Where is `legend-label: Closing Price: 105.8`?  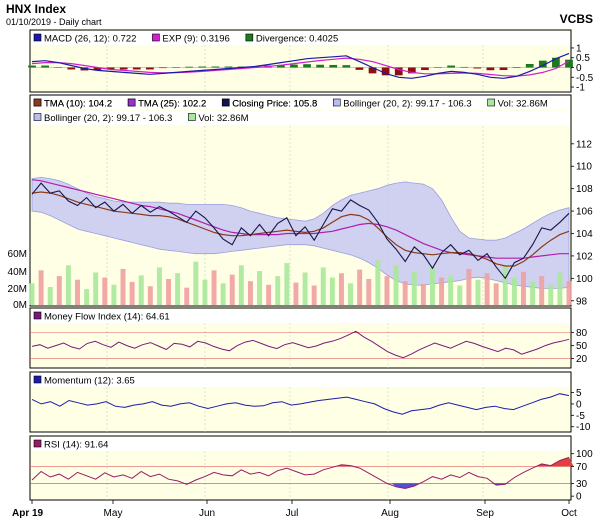 legend-label: Closing Price: 105.8 is located at coordinates (274, 104).